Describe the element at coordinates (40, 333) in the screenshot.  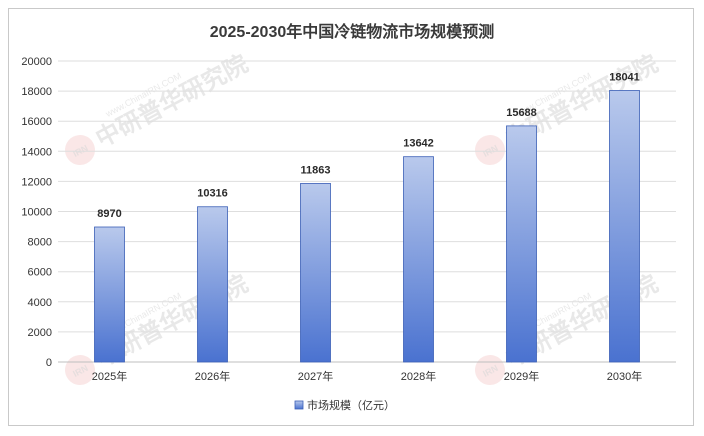
I see `y-tick-label: 2000` at that location.